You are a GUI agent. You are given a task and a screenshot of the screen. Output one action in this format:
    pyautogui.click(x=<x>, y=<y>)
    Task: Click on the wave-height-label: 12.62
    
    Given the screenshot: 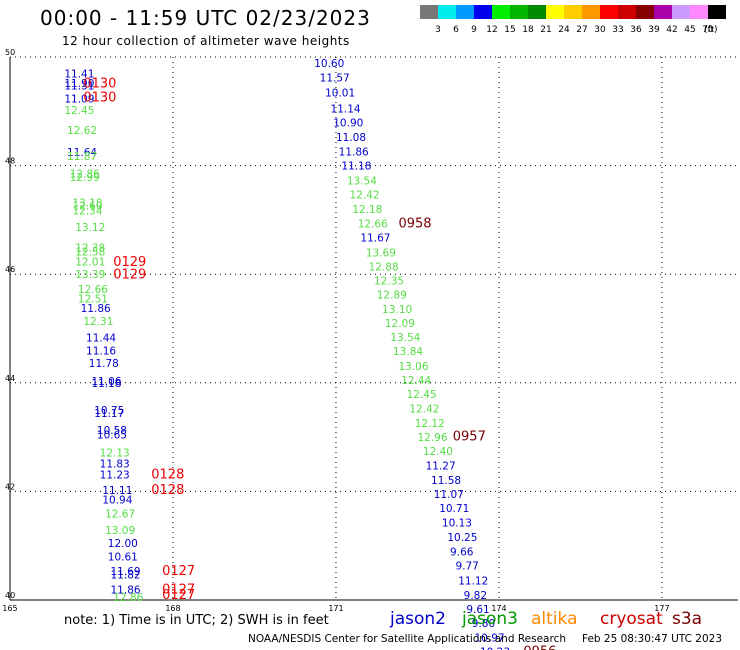 What is the action you would take?
    pyautogui.click(x=82, y=131)
    